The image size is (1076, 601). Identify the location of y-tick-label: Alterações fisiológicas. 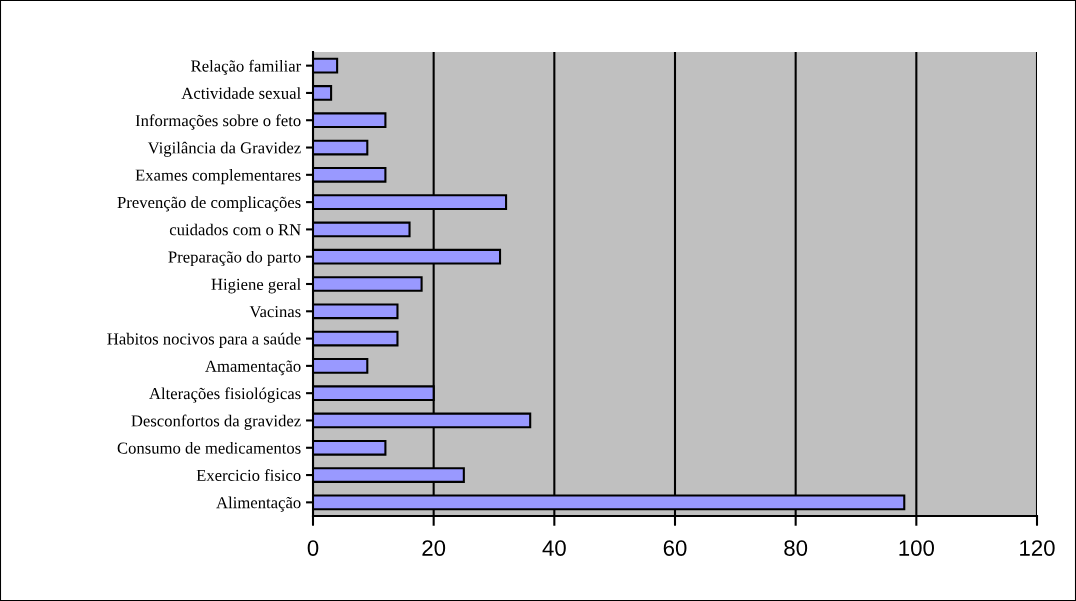
(225, 395).